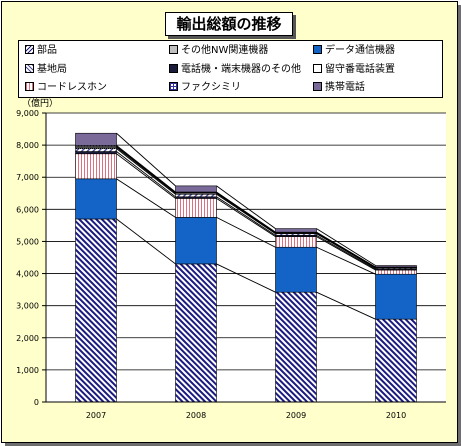 The image size is (461, 446). I want to click on legend-swatch-solid-dark-icon, so click(173, 68).